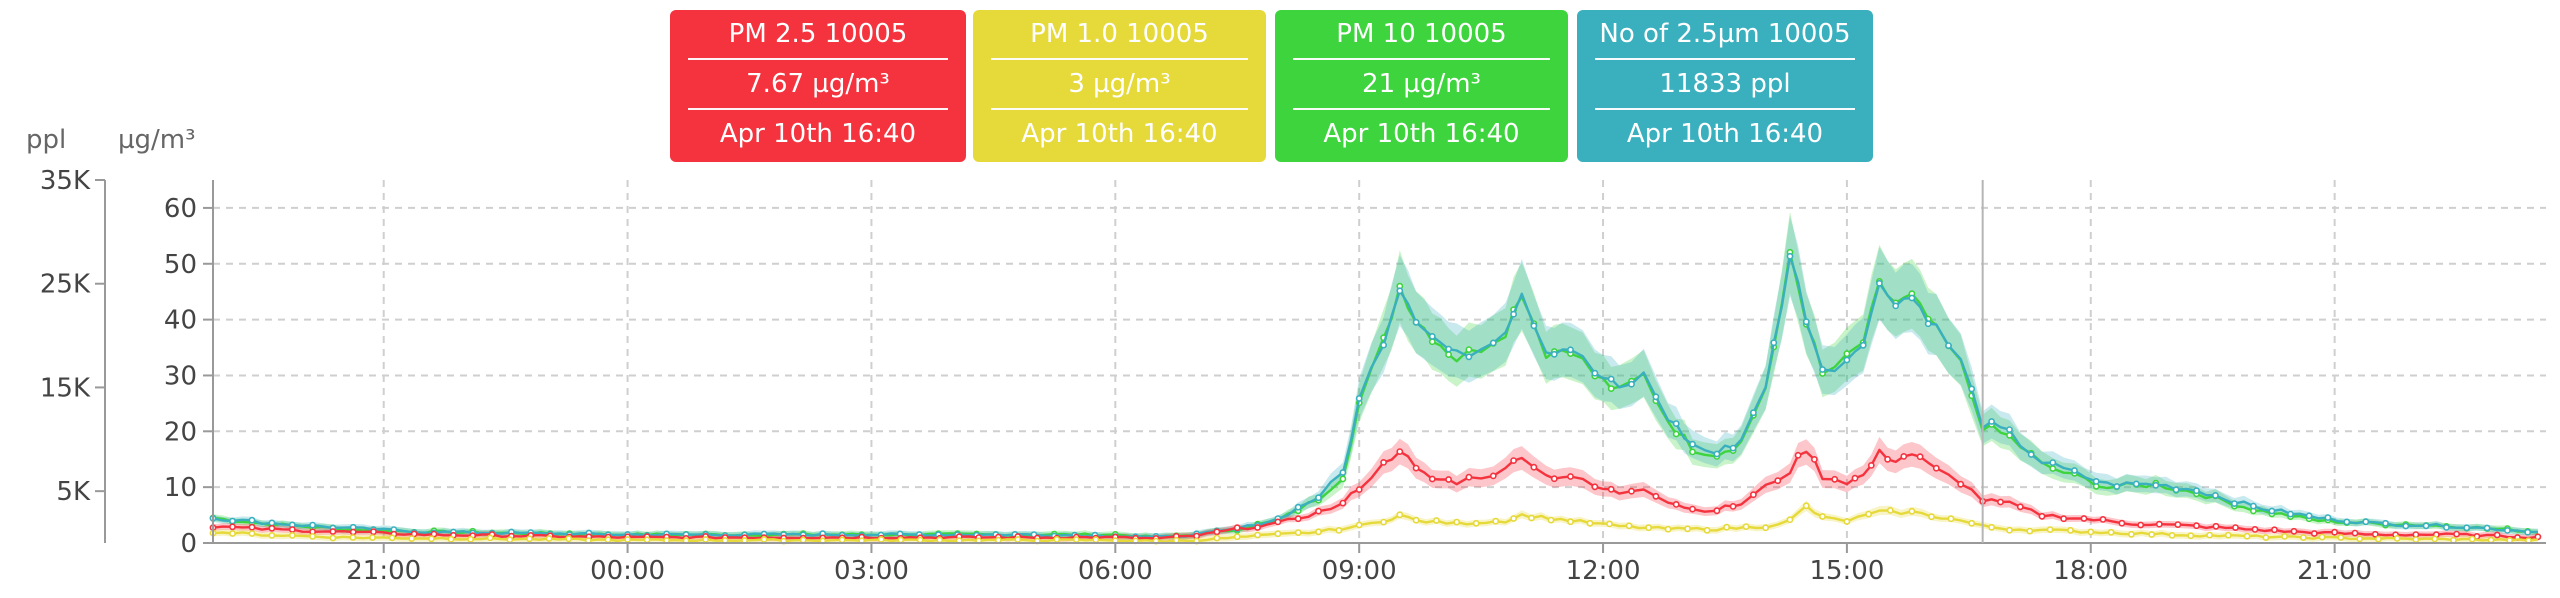 The image size is (2560, 598). I want to click on tooltip-pm10: PM 10 10005 21 µg/m³ Apr 10th 16:40, so click(1421, 86).